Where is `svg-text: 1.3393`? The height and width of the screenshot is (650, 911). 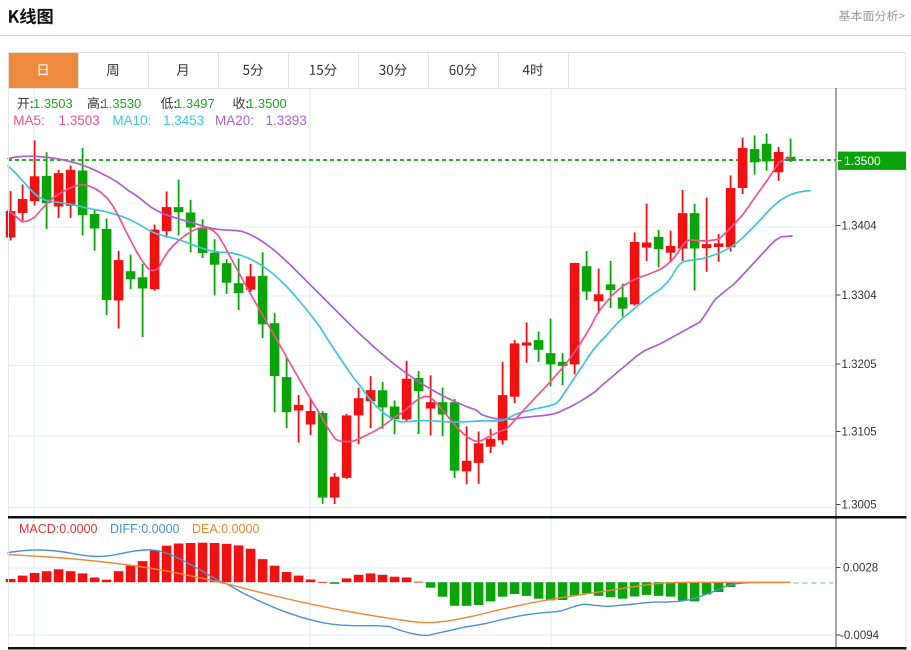 svg-text: 1.3393 is located at coordinates (286, 120).